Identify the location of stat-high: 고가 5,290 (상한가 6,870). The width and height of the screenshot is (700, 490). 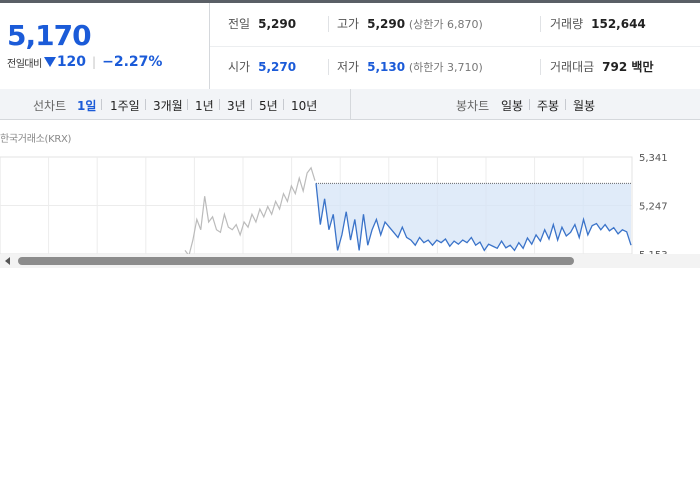
(410, 24).